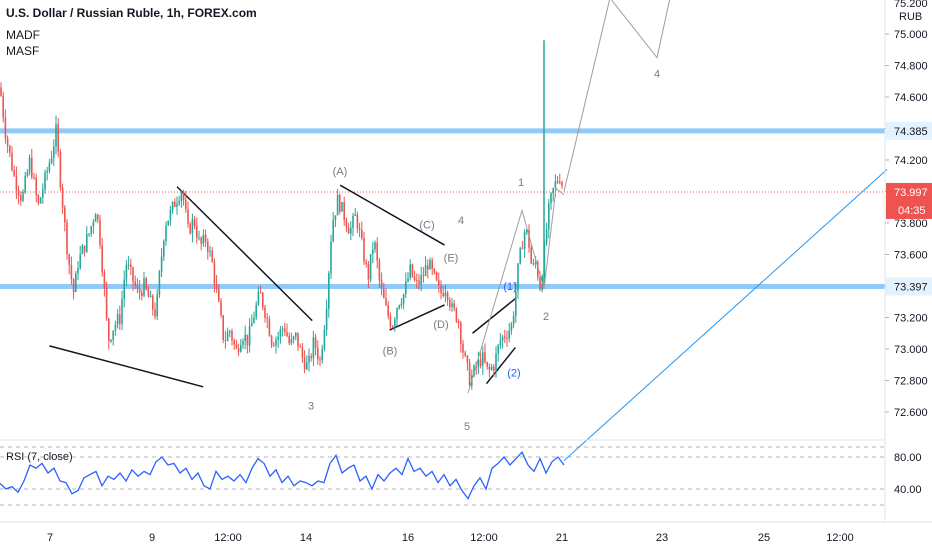 The width and height of the screenshot is (932, 550). I want to click on indicator-madf: MADF, so click(23, 35).